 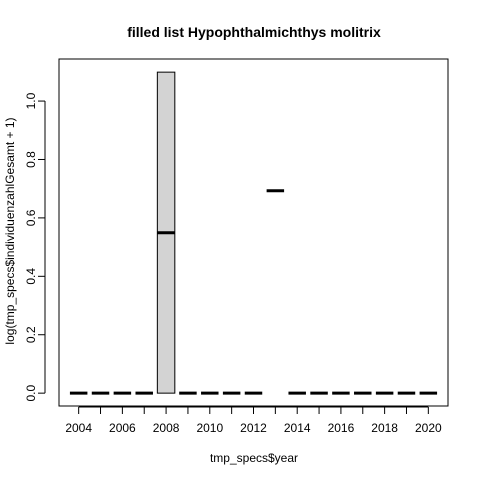 What do you see at coordinates (10, 230) in the screenshot?
I see `y-axis-label: log(tmp_specs$individuenzahlGesamt + 1)` at bounding box center [10, 230].